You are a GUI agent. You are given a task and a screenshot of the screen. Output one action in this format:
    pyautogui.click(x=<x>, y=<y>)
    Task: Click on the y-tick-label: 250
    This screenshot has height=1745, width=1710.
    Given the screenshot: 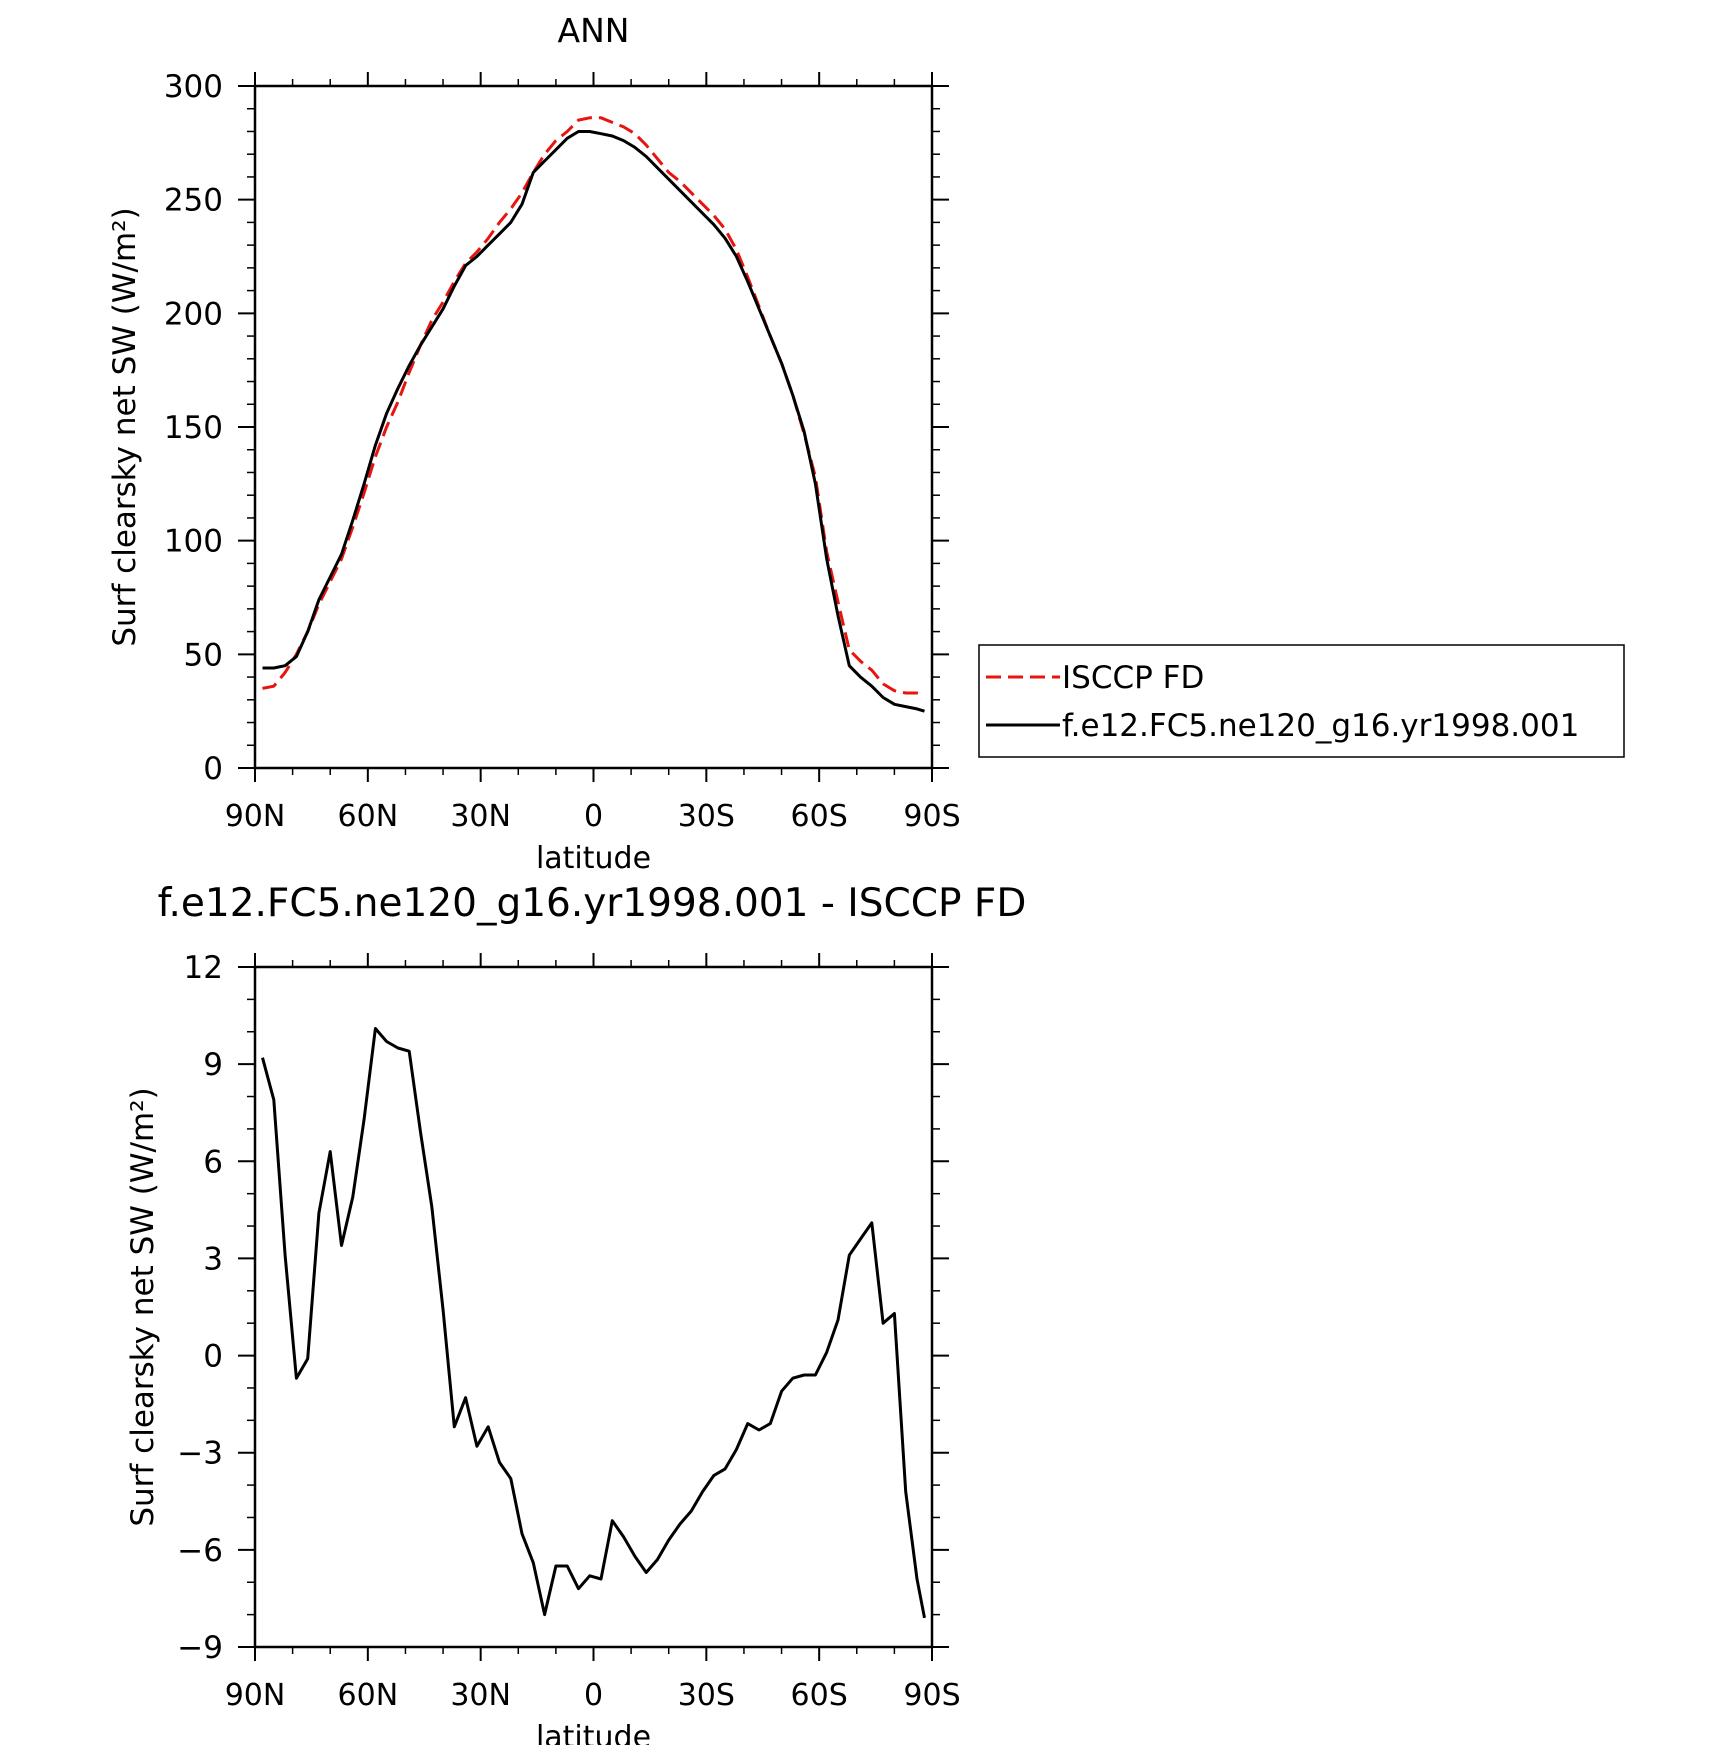 What is the action you would take?
    pyautogui.click(x=193, y=201)
    